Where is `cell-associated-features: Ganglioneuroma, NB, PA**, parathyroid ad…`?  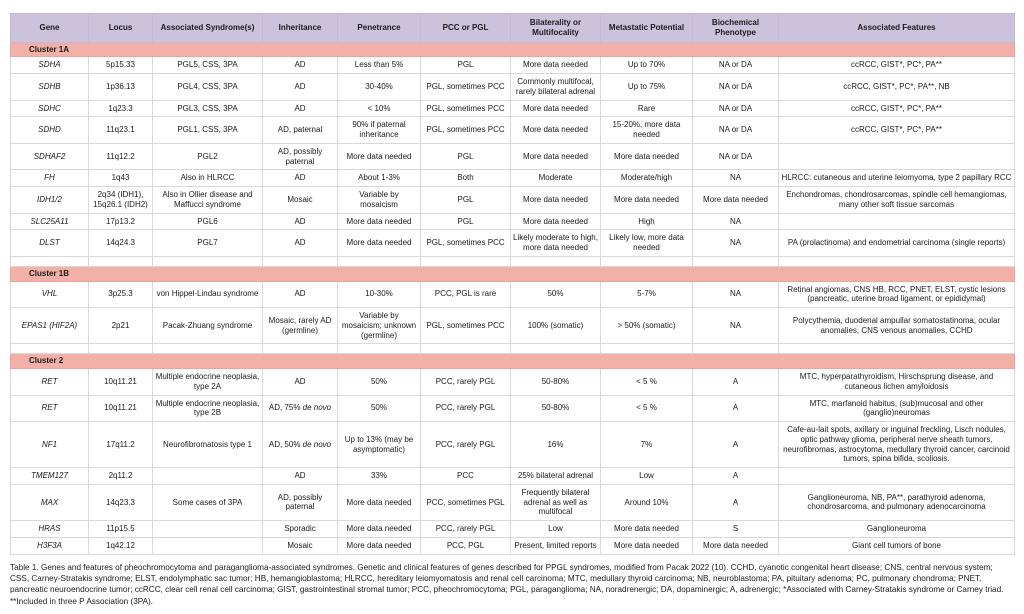
cell-associated-features: Ganglioneuroma, NB, PA**, parathyroid ad… is located at coordinates (896, 502).